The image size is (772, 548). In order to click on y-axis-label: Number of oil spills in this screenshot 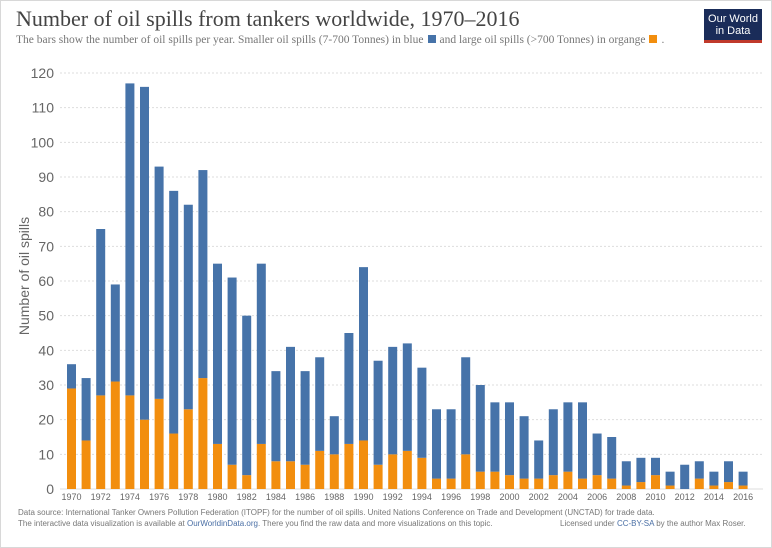, I will do `click(24, 276)`.